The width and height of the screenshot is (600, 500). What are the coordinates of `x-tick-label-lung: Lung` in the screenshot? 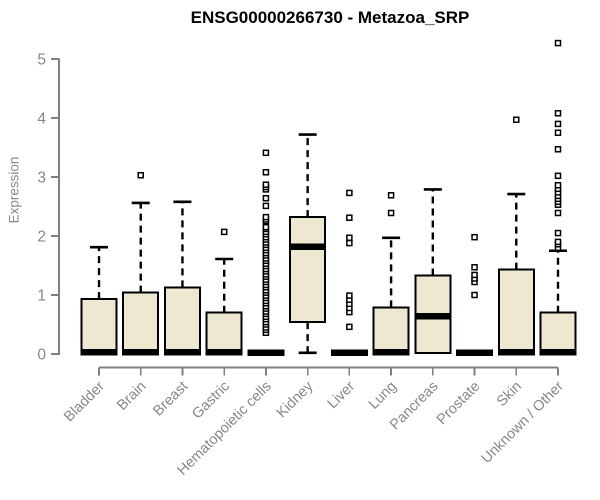 It's located at (383, 396).